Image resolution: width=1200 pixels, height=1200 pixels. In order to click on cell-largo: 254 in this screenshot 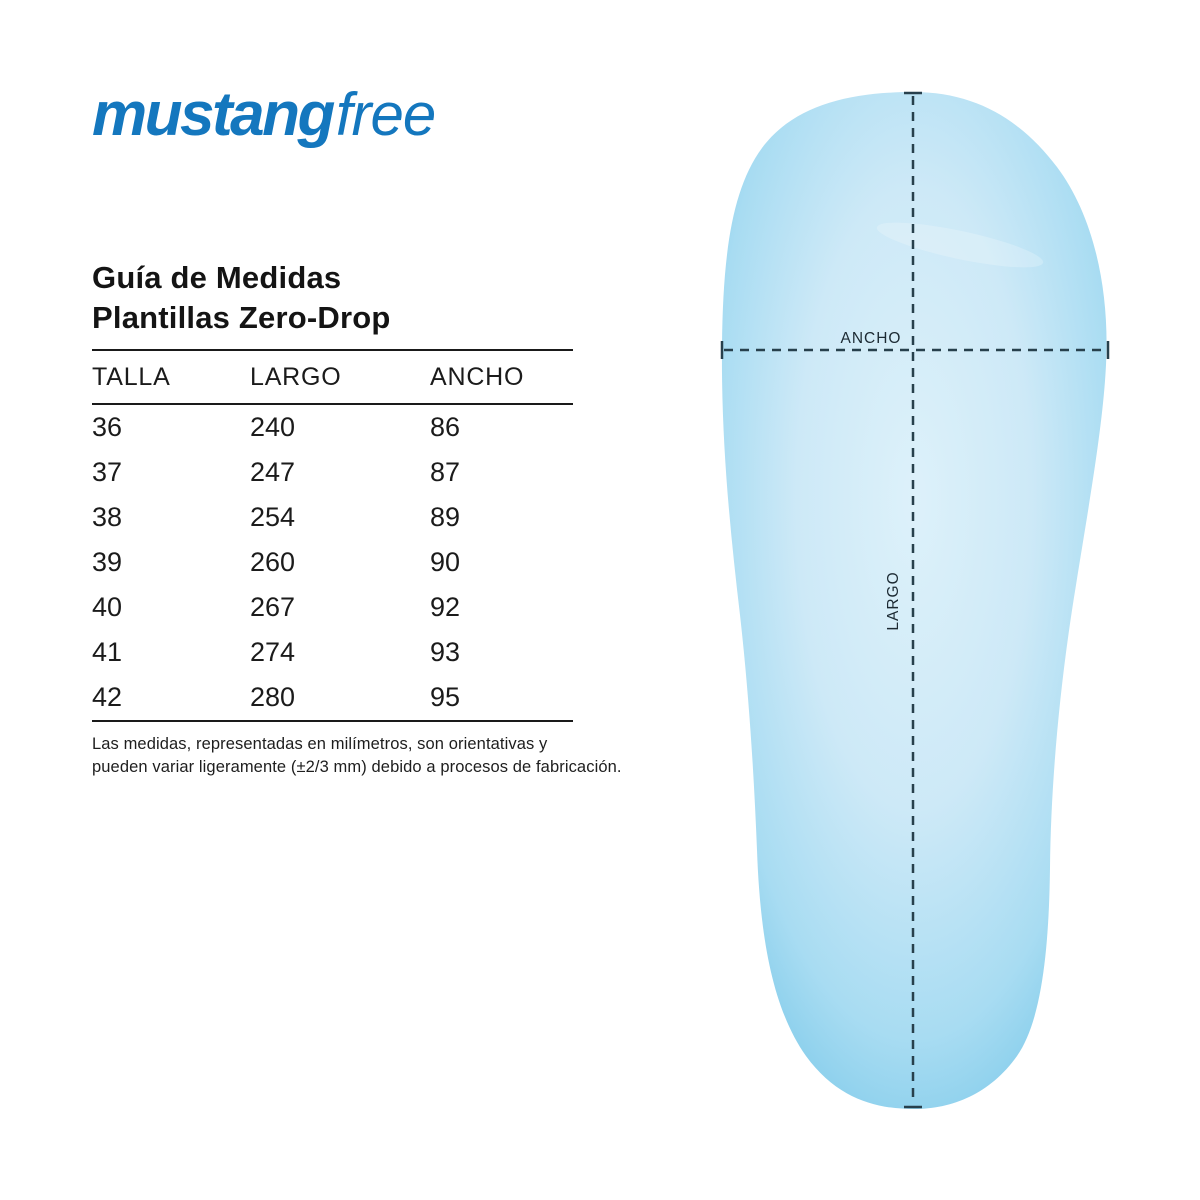, I will do `click(273, 517)`.